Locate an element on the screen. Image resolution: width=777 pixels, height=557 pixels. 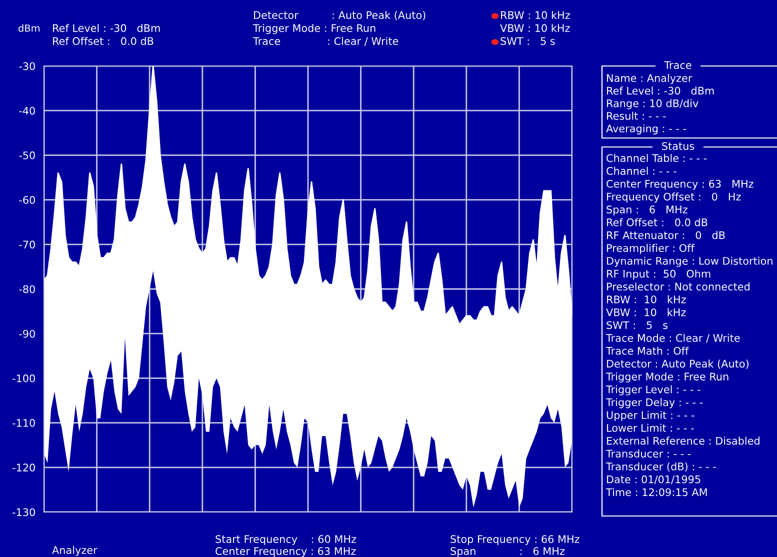
text: RF Input : 50 Ohm is located at coordinates (658, 275).